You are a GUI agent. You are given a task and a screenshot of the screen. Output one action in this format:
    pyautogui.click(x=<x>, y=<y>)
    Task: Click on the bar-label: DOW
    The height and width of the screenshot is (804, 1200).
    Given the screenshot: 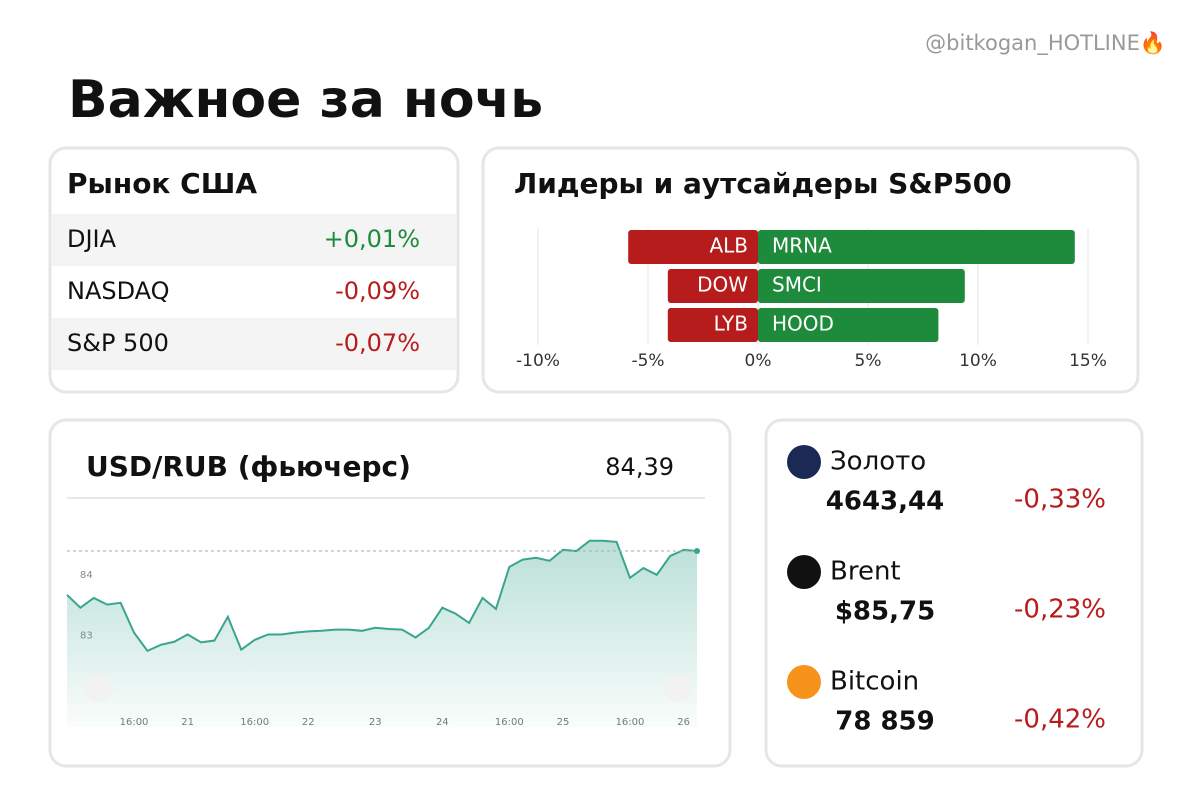 What is the action you would take?
    pyautogui.click(x=722, y=285)
    